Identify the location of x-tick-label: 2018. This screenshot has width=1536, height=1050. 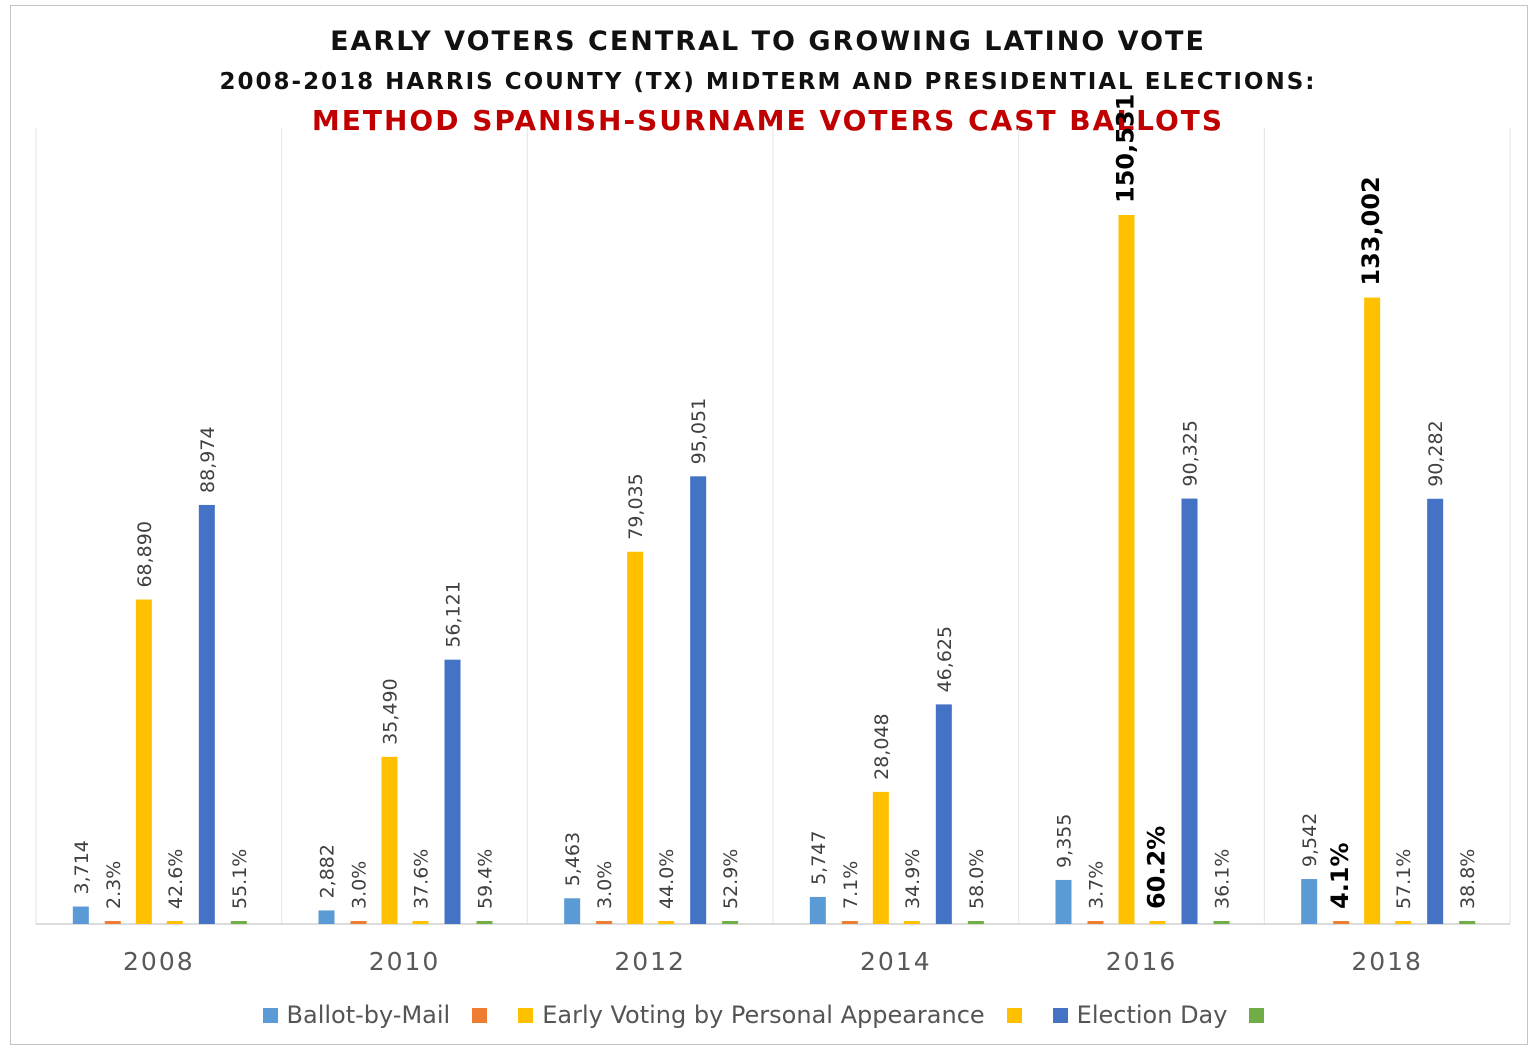
(1387, 961).